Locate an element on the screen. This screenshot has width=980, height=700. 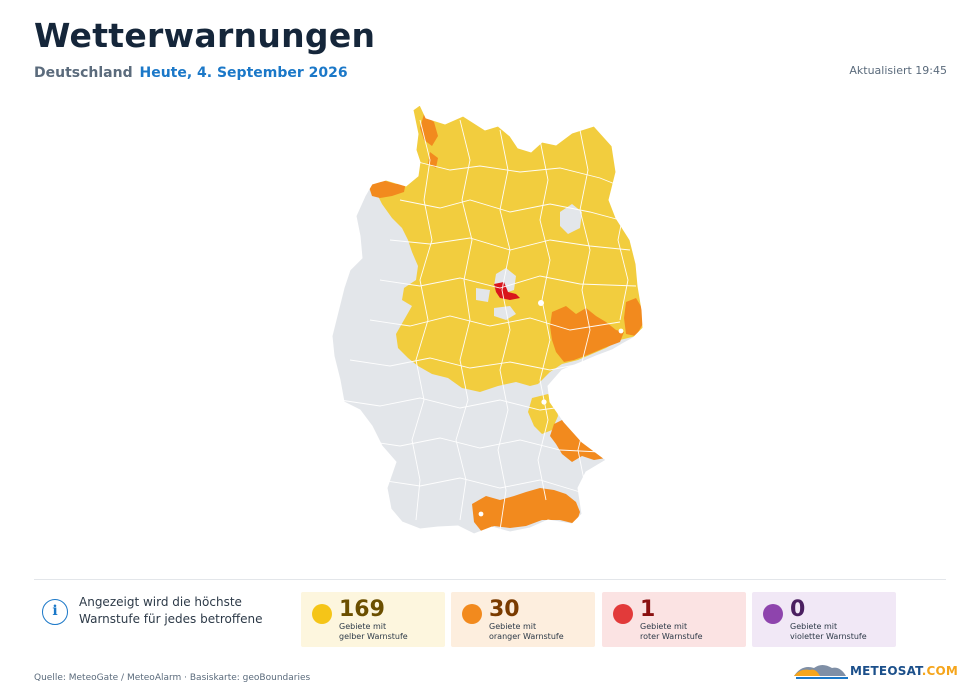
updated-timestamp: Aktualisiert 19:45 is located at coordinates (898, 70).